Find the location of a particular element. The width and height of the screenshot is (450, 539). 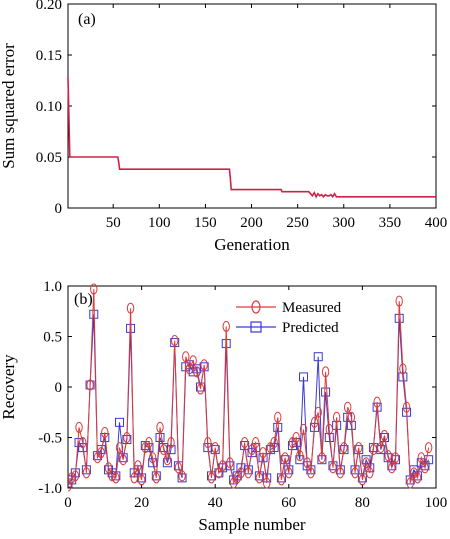

legend-measured-marker is located at coordinates (256, 307).